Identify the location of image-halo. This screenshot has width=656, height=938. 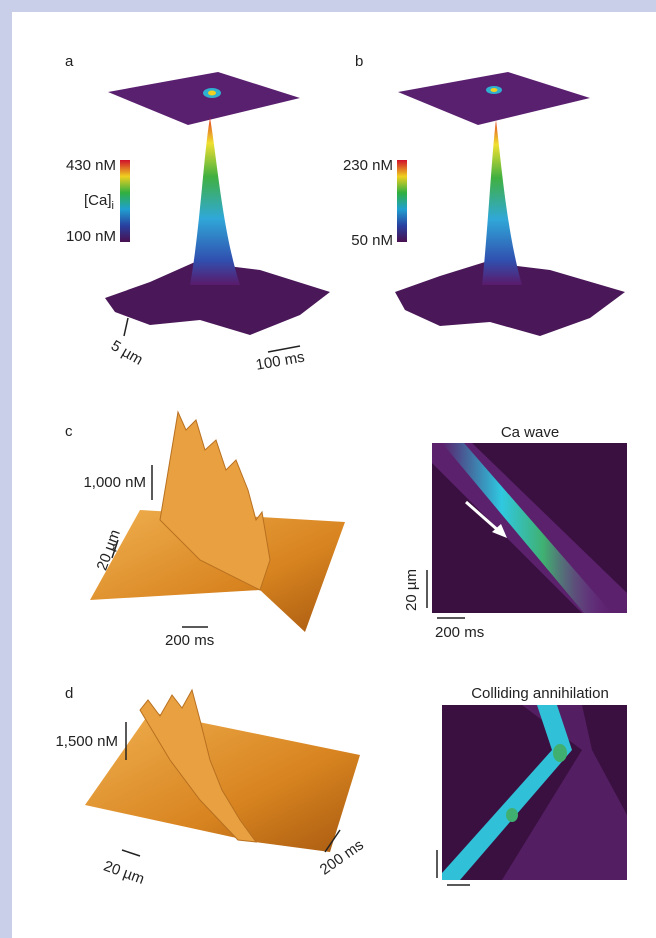
(564, 792).